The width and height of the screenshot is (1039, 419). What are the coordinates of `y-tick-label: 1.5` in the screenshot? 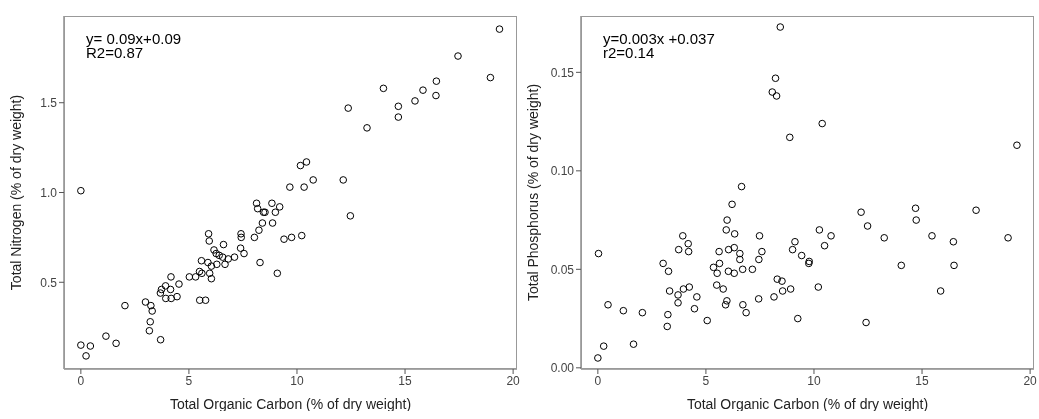 It's located at (49, 102).